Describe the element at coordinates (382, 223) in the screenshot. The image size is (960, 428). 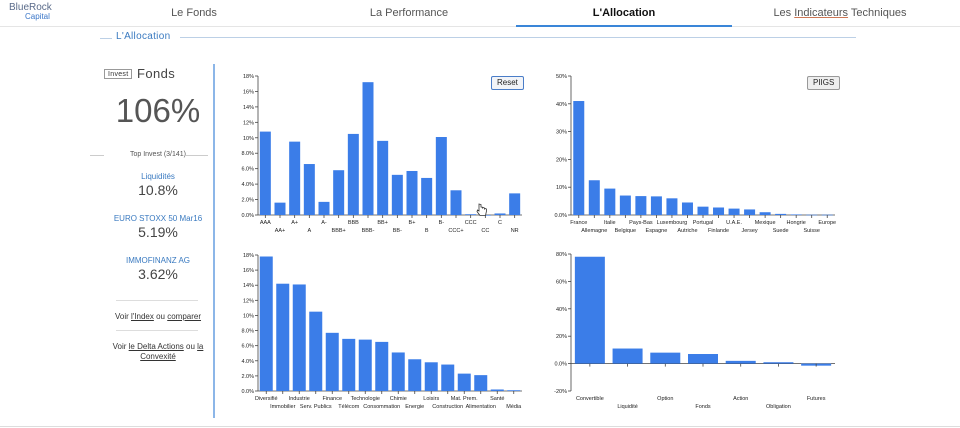
I see `x-tick-label: BB+` at that location.